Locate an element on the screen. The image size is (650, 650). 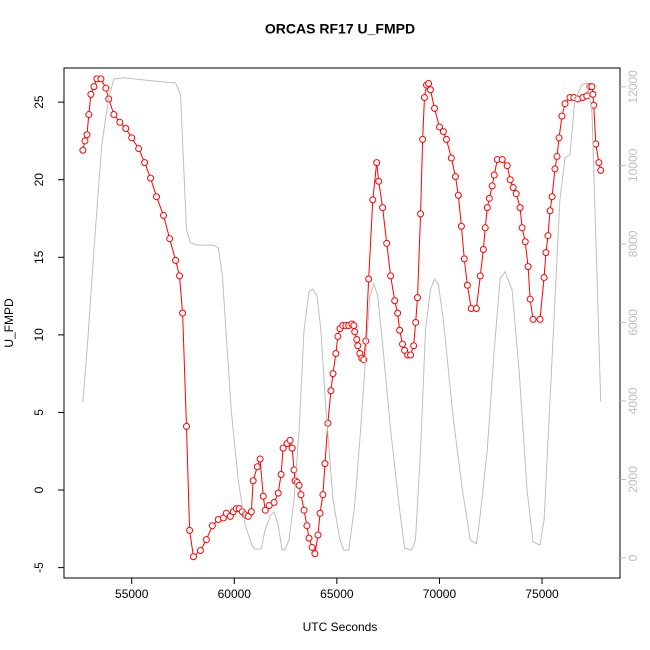
y-tick-label: -5 is located at coordinates (39, 567).